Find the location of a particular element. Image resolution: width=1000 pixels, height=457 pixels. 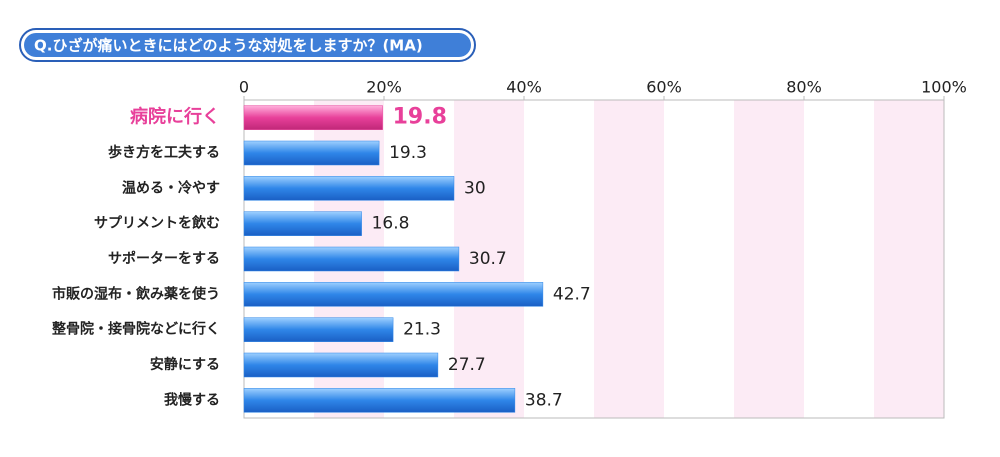

y-tick-label: 病院に行く is located at coordinates (175, 117).